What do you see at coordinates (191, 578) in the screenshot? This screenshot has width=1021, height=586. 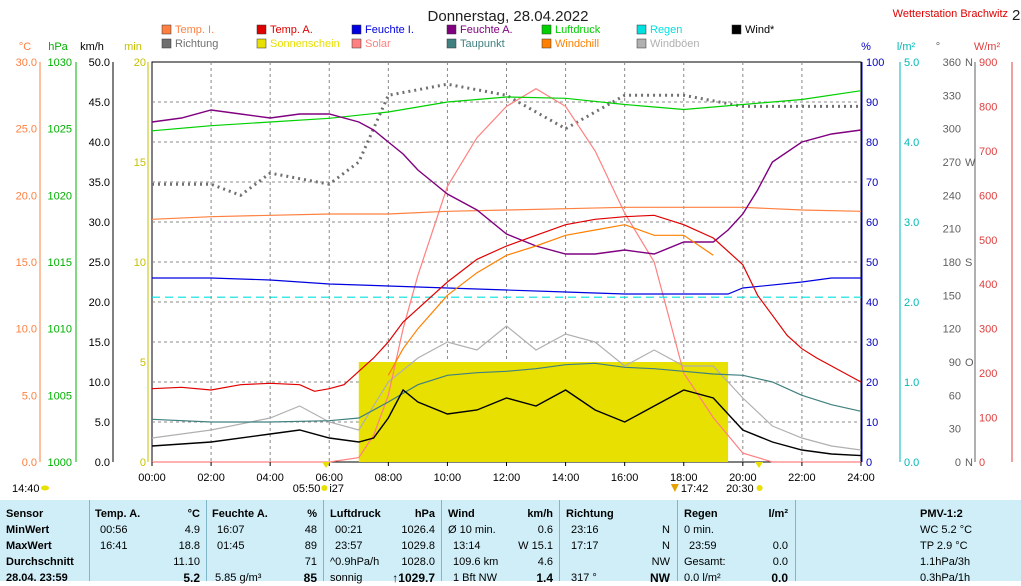 I see `temp-now-val: 5.2` at bounding box center [191, 578].